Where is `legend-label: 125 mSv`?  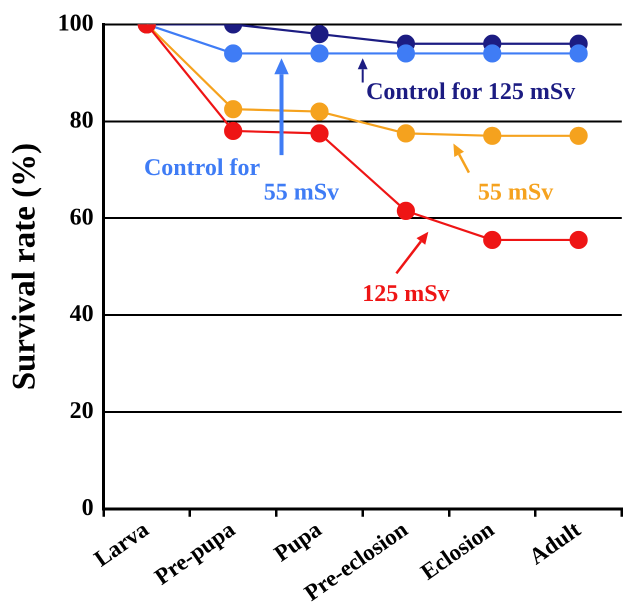 legend-label: 125 mSv is located at coordinates (406, 294).